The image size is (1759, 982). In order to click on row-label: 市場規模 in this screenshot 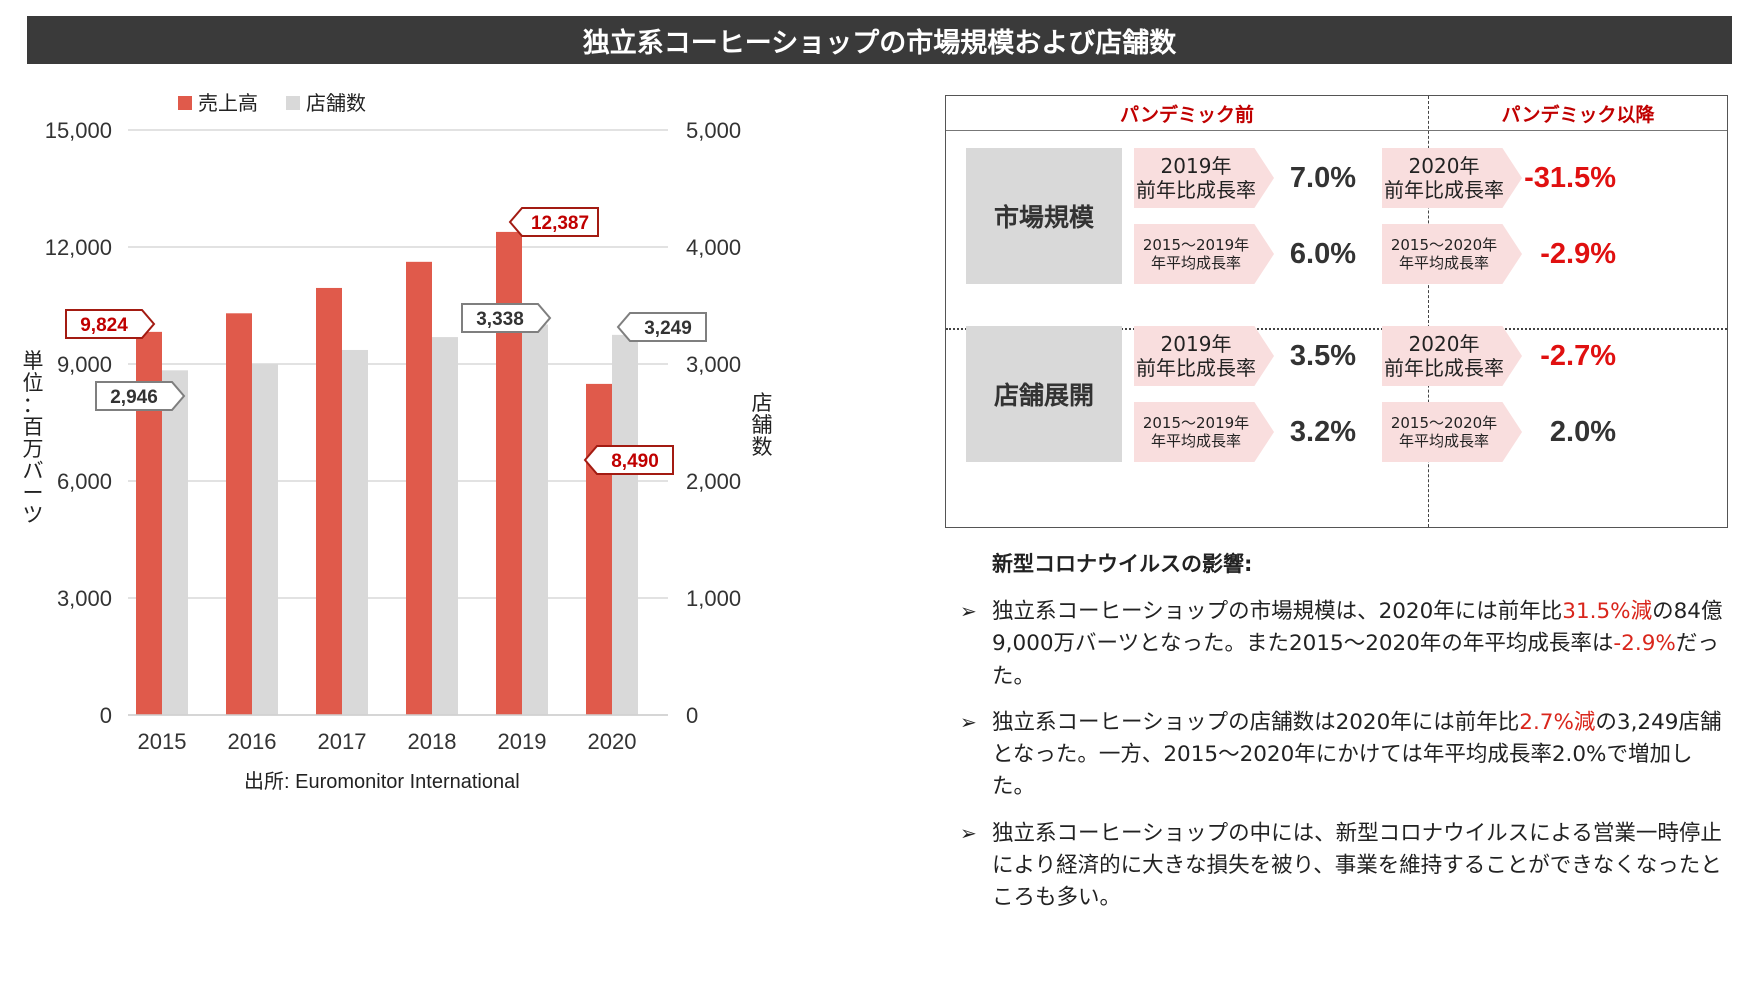, I will do `click(1044, 216)`.